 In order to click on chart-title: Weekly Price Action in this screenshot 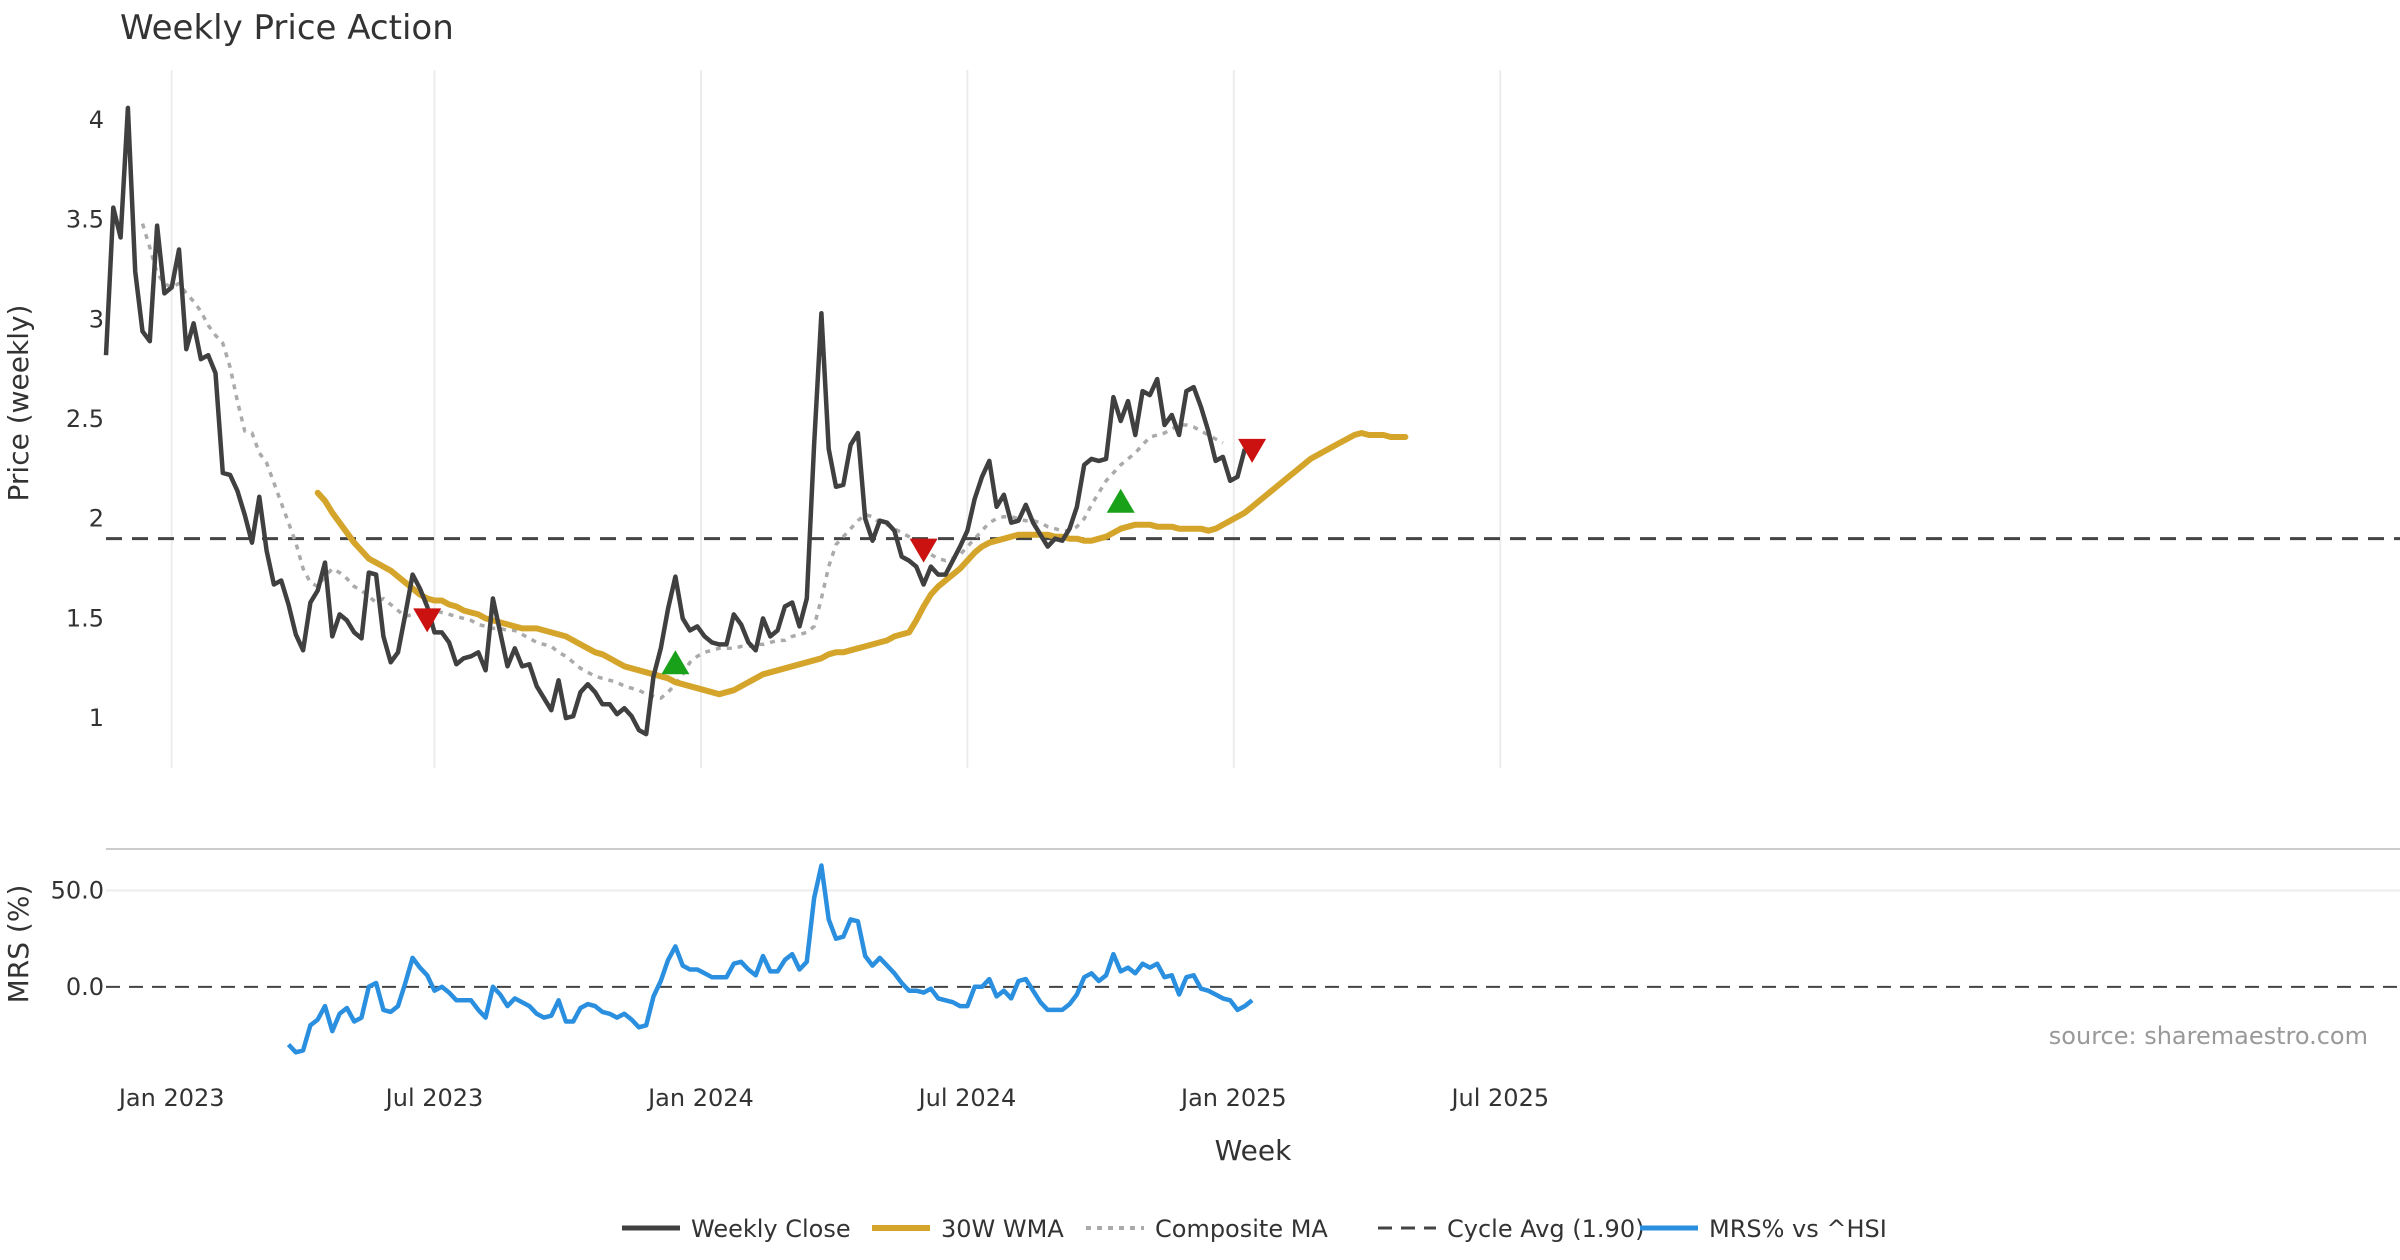, I will do `click(287, 28)`.